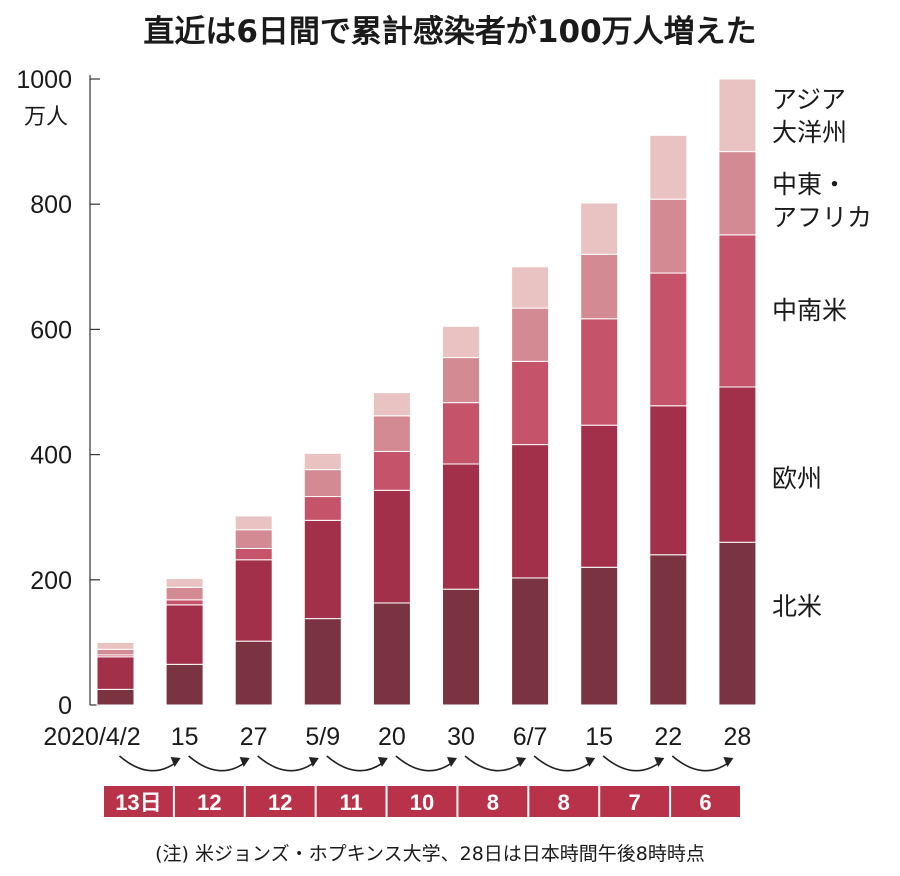 This screenshot has height=876, width=900. What do you see at coordinates (51, 205) in the screenshot?
I see `y-tick-label: 800` at bounding box center [51, 205].